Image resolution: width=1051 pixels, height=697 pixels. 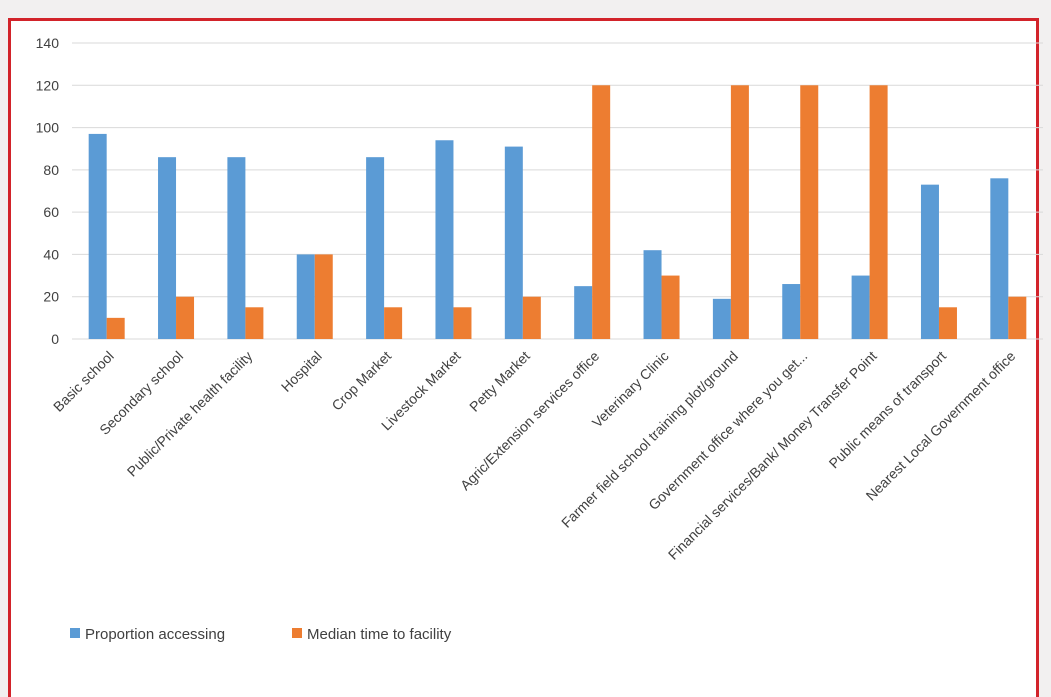 What do you see at coordinates (155, 634) in the screenshot?
I see `legend-label: Proportion accessing` at bounding box center [155, 634].